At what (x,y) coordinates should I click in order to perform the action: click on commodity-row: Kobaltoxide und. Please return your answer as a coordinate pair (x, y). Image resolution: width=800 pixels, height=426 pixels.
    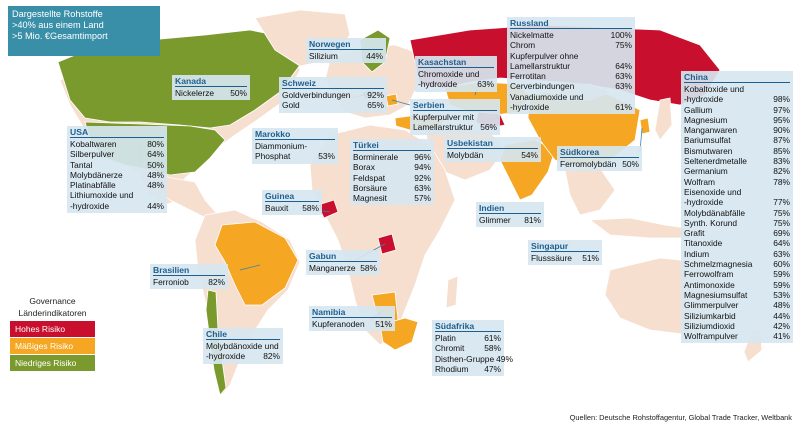
    Looking at the image, I should click on (737, 89).